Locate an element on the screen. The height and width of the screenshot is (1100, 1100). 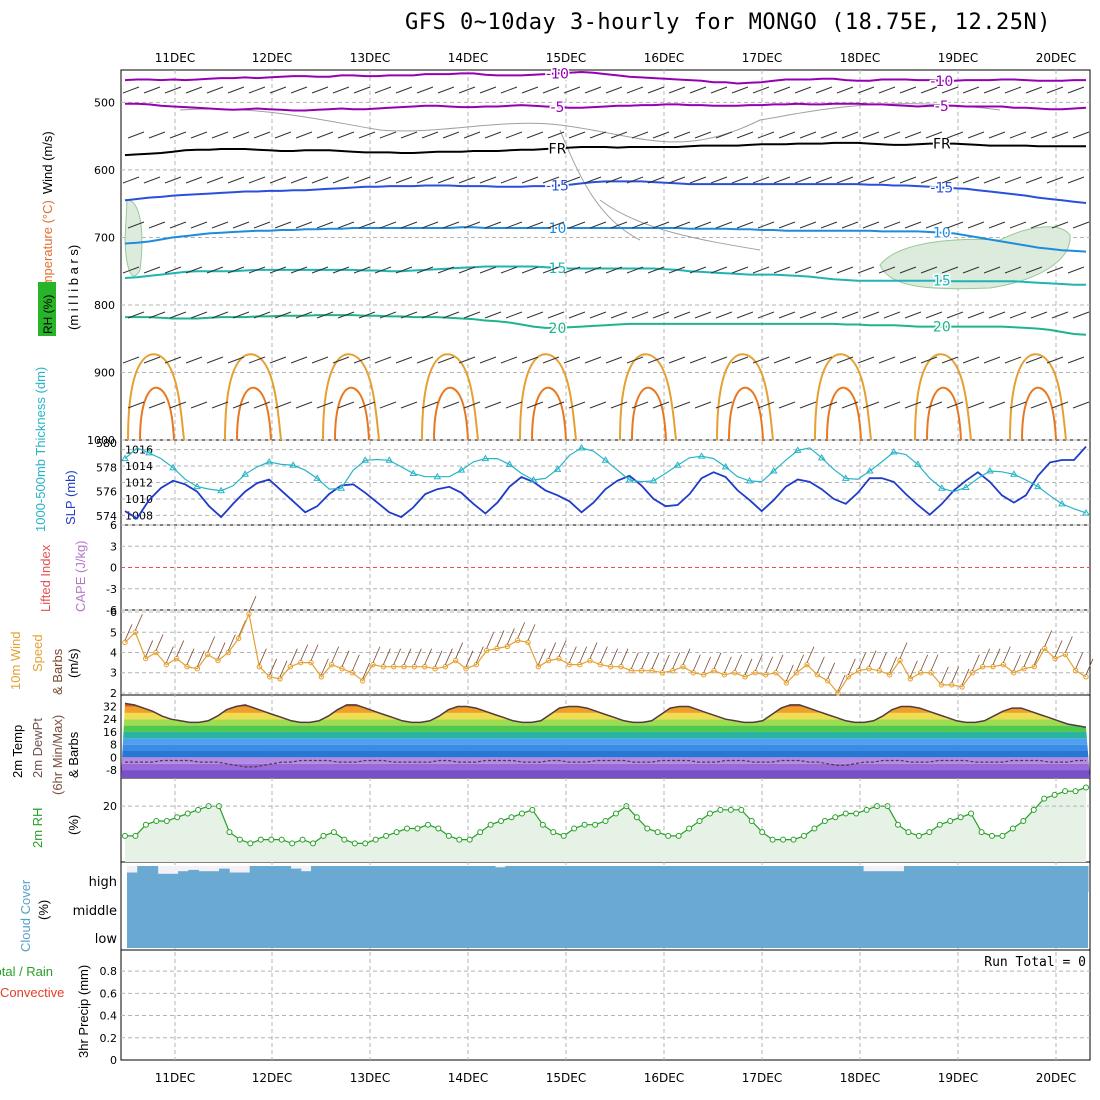
precip-tick-label: 0 is located at coordinates (113, 1060).